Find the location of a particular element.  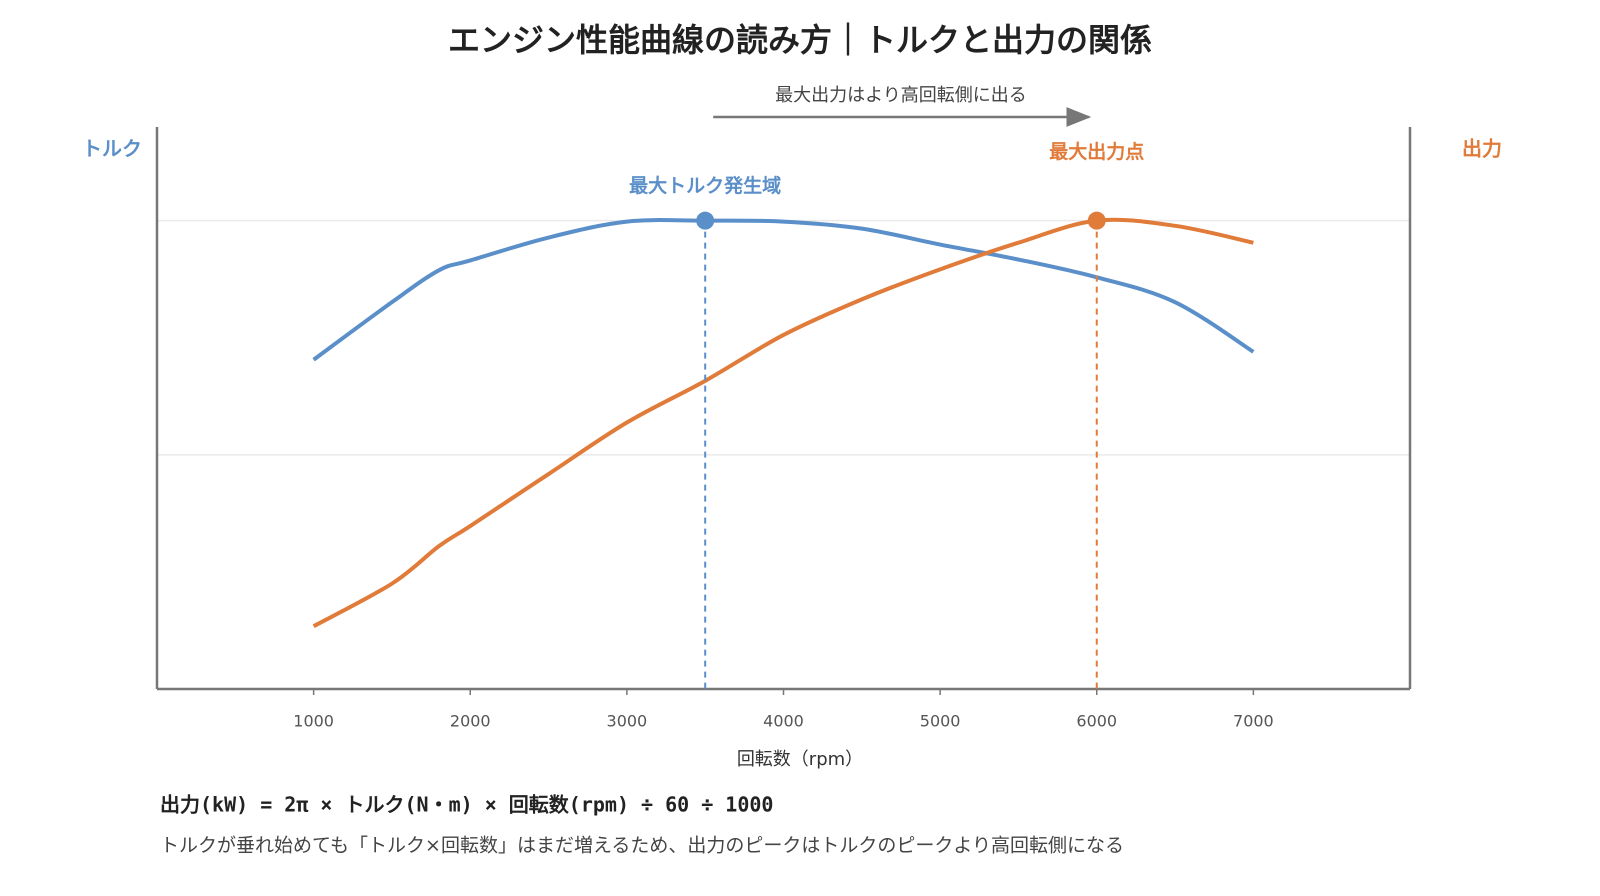

x-tick-label: 5000 is located at coordinates (940, 721).